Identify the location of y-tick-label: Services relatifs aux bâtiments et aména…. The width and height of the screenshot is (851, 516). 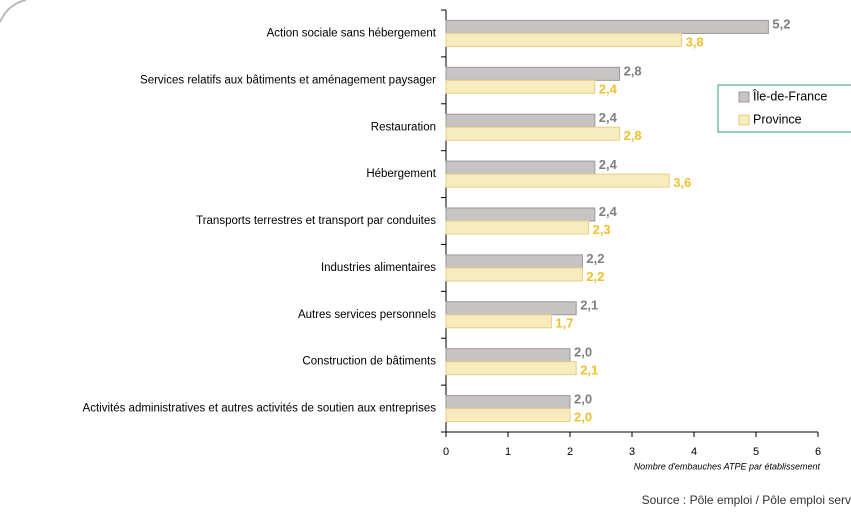
(288, 80).